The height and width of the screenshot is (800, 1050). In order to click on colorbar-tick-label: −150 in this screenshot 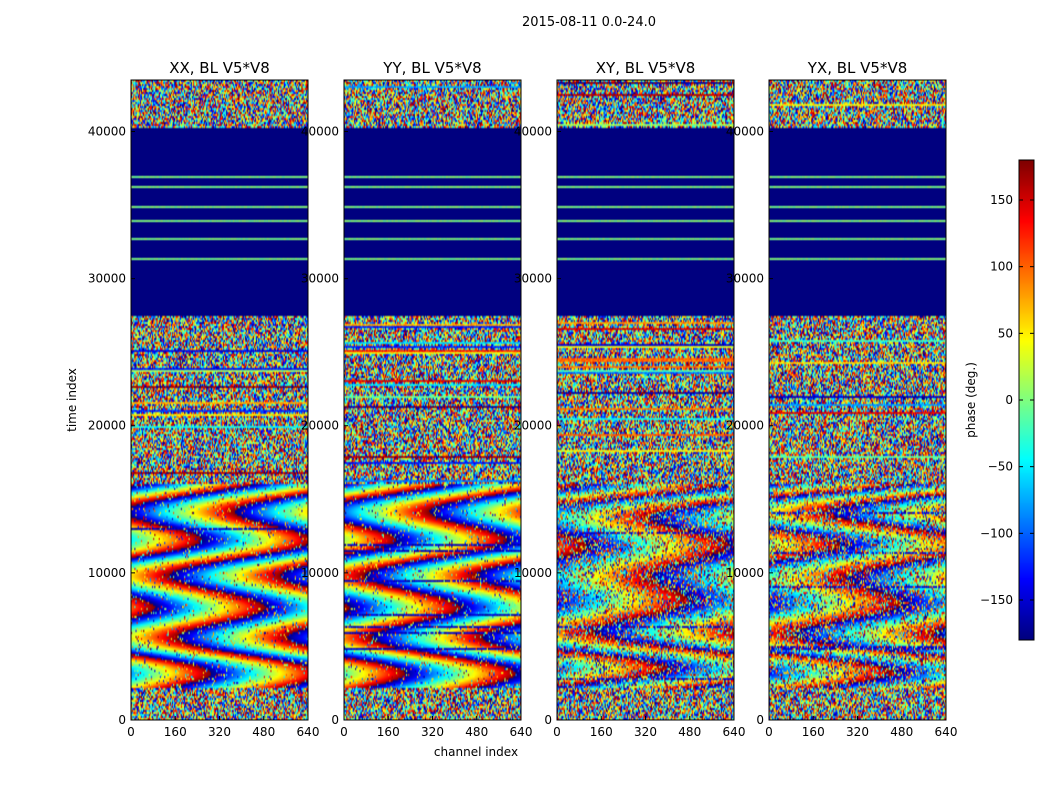, I will do `click(996, 600)`.